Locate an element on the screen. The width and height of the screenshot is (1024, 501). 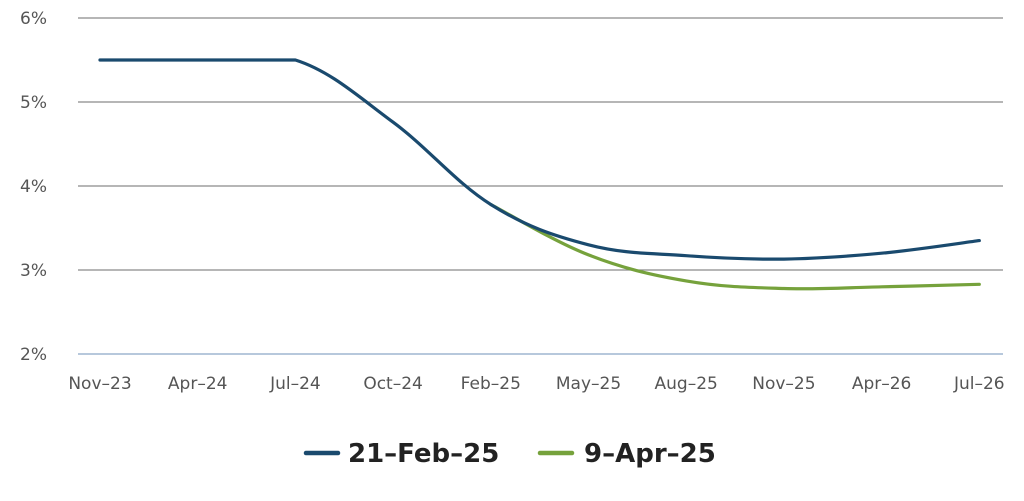
y-axis-ticks: 2% 3% 4% 5% 6% is located at coordinates (33, 187).